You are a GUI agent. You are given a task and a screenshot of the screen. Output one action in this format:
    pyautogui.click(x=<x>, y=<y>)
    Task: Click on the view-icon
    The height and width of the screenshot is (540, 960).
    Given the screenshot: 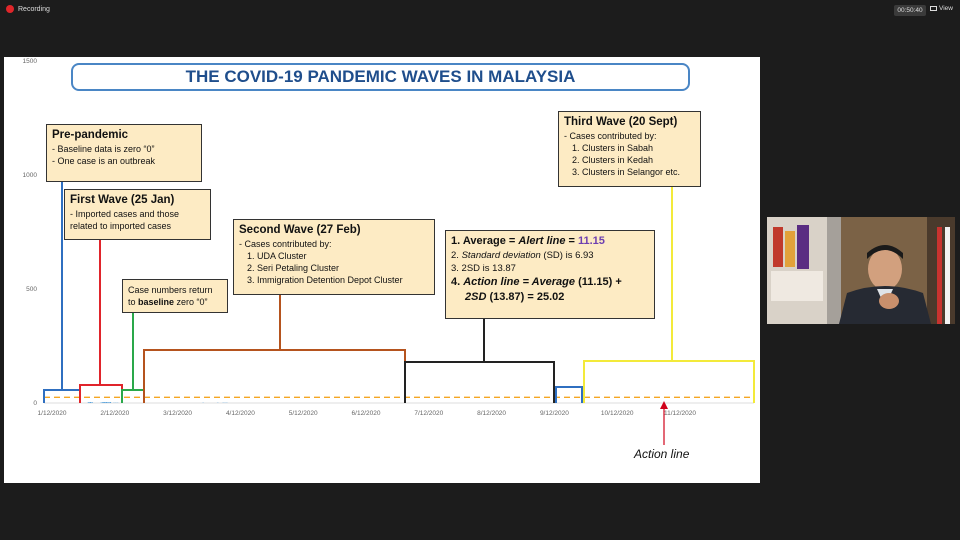 What is the action you would take?
    pyautogui.click(x=933, y=8)
    